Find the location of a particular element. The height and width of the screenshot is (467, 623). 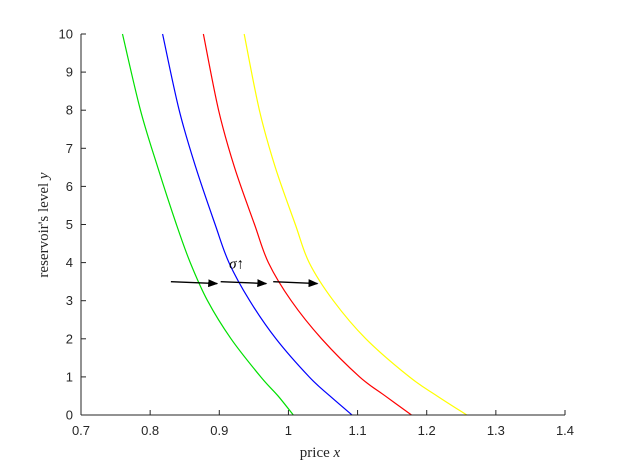

y-axis-label: reservoir's level y is located at coordinates (44, 225).